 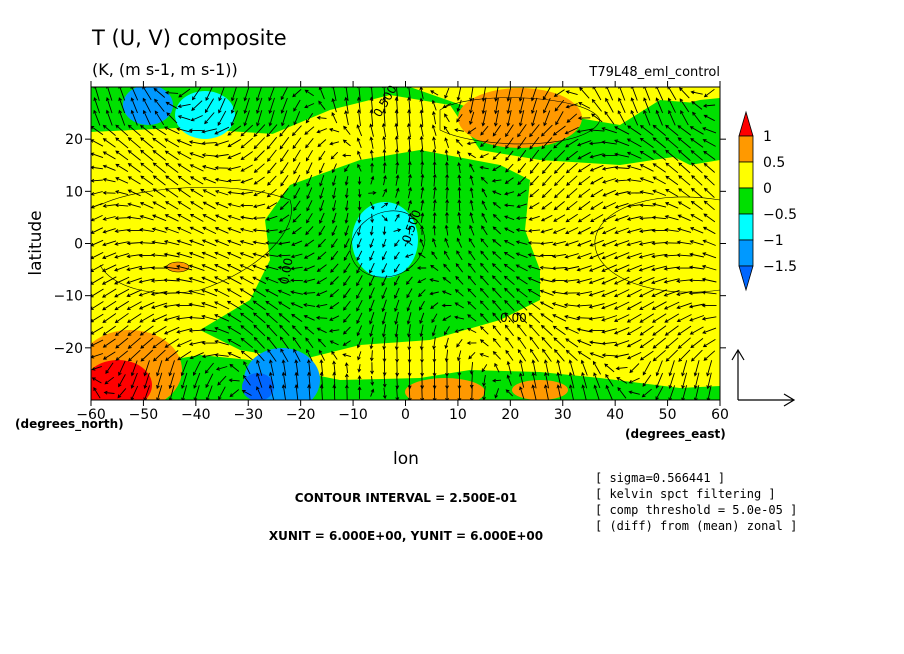 What do you see at coordinates (406, 459) in the screenshot?
I see `x-axis-label: lon` at bounding box center [406, 459].